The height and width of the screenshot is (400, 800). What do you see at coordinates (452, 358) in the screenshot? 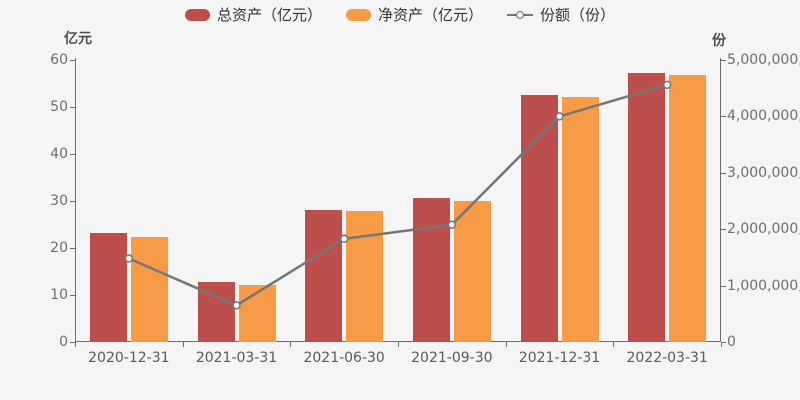
I see `x-axis-category-label: 2021-09-30` at bounding box center [452, 358].